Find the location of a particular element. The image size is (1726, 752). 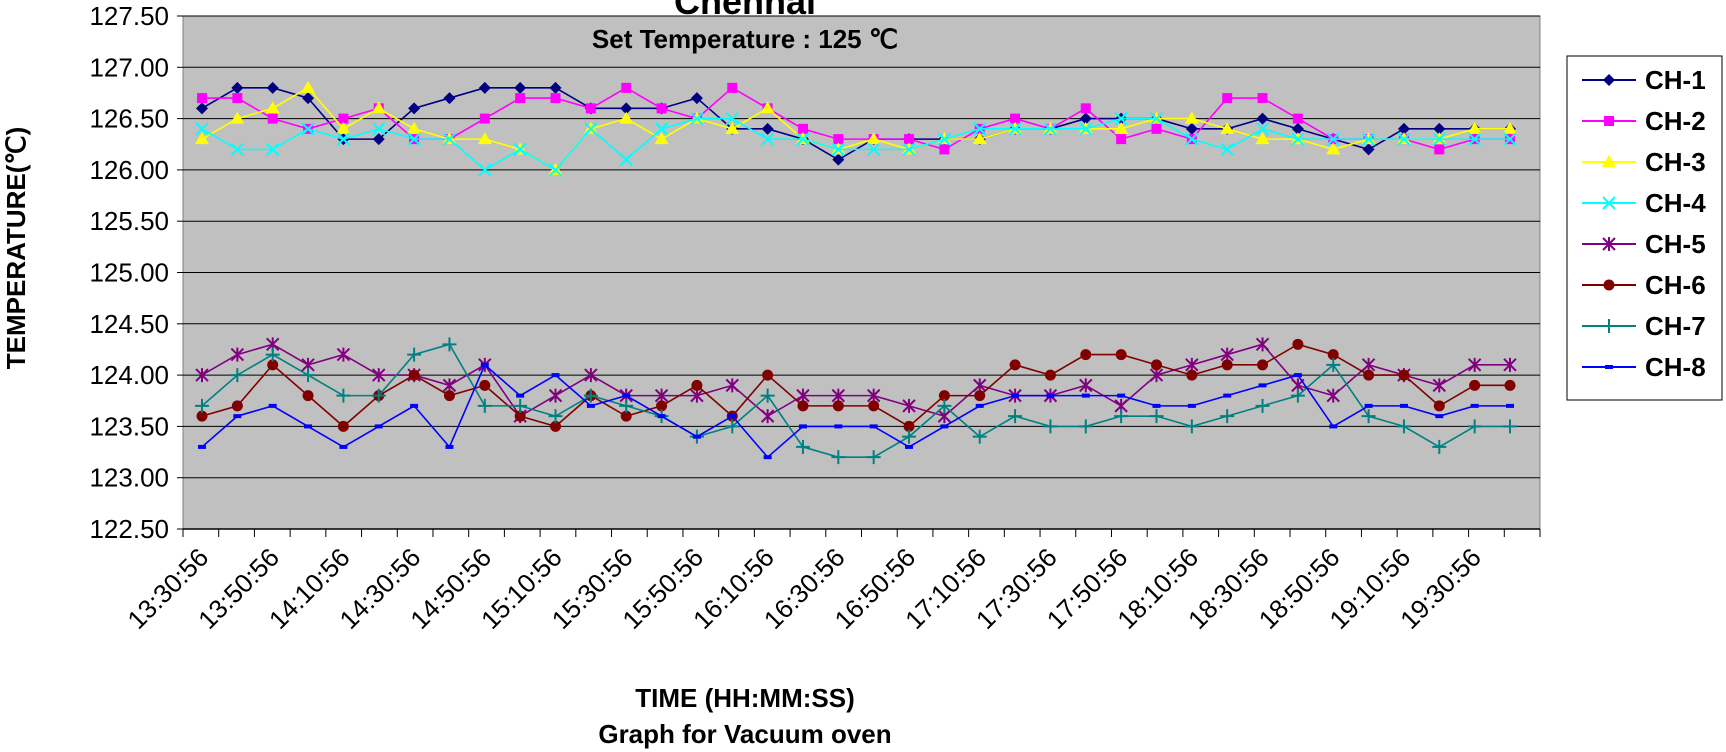

y-tick-label: 123.00 is located at coordinates (129, 478).